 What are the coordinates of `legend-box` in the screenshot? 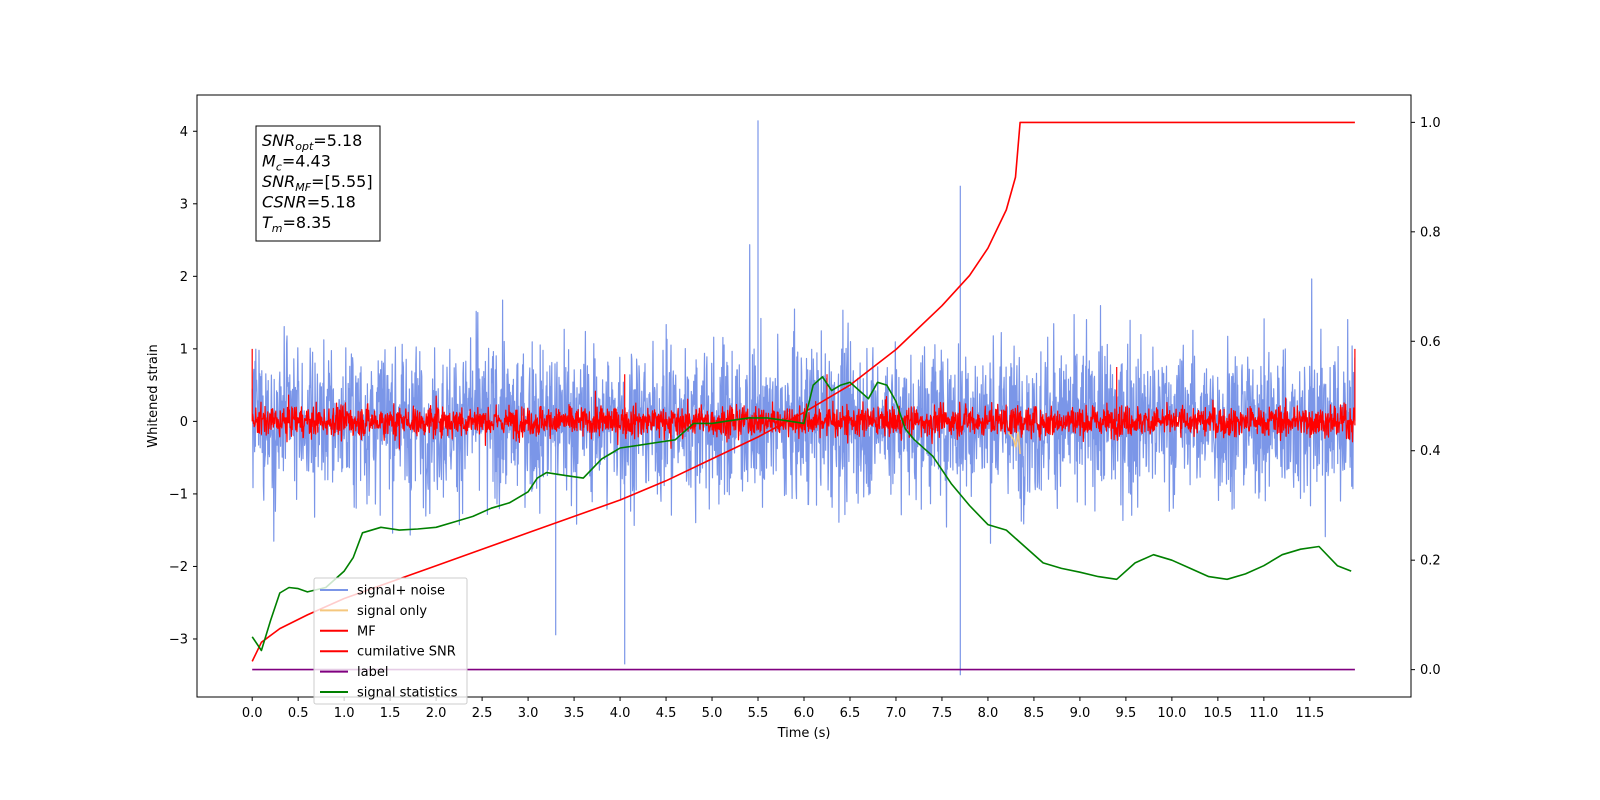 It's located at (390, 641).